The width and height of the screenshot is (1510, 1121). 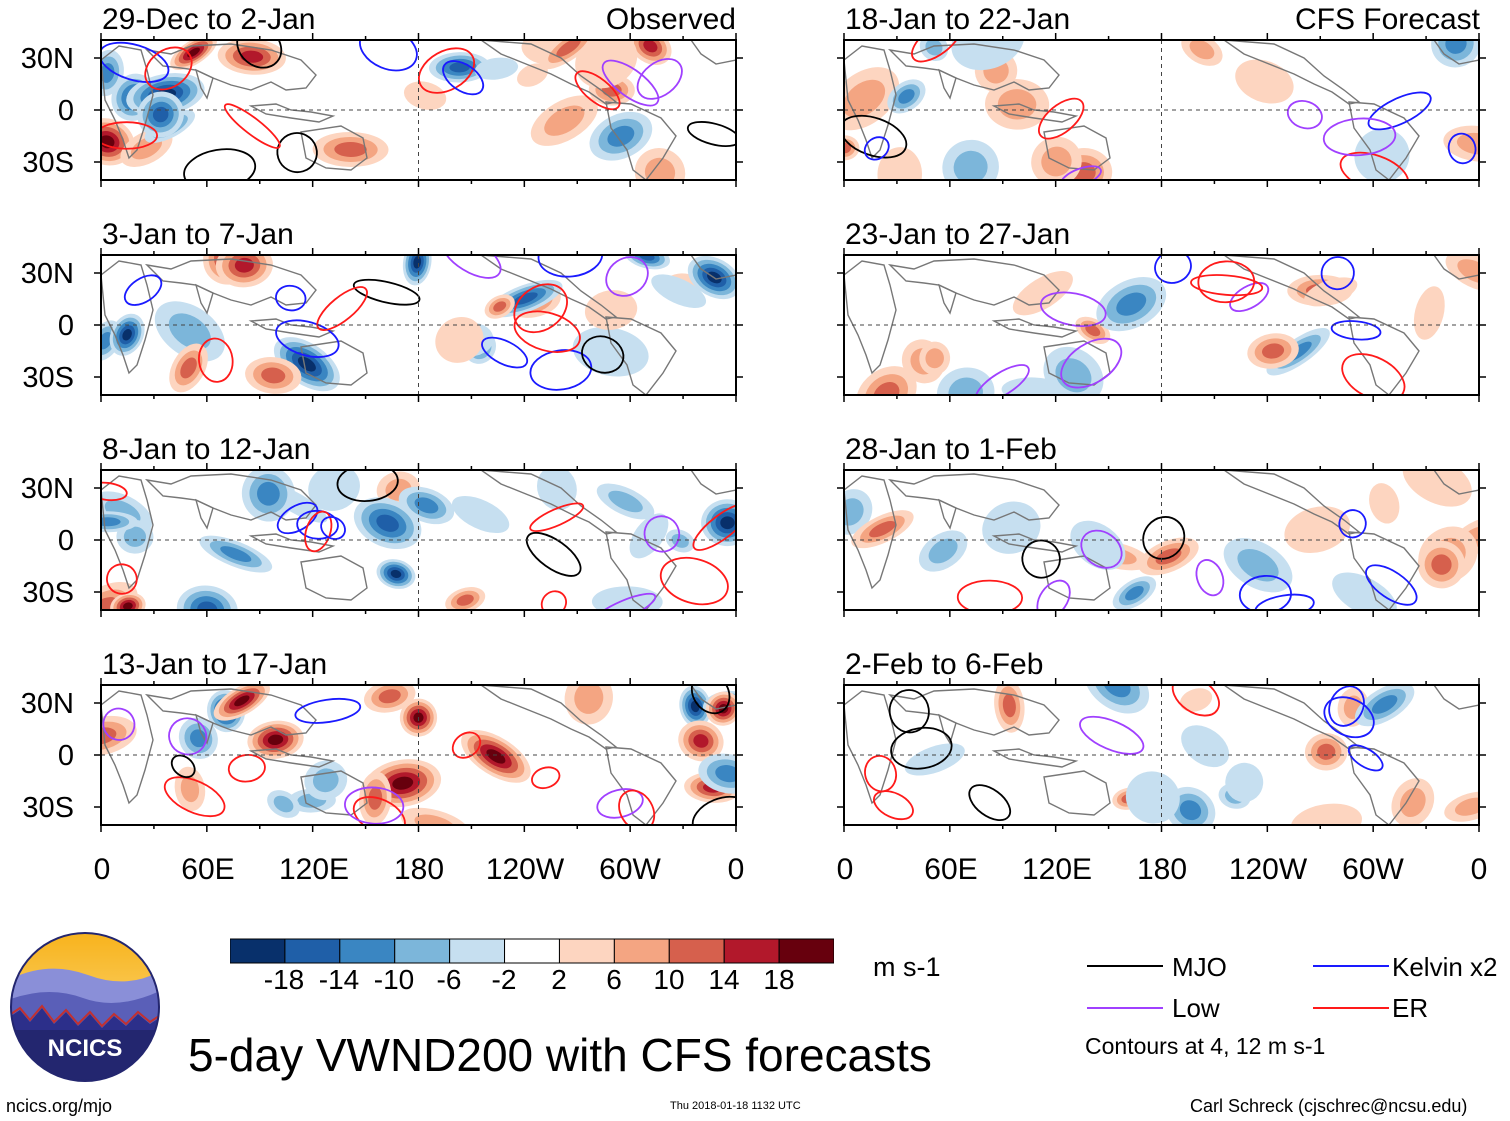 What do you see at coordinates (198, 234) in the screenshot?
I see `panel-title-left-2: 3-Jan to 7-Jan` at bounding box center [198, 234].